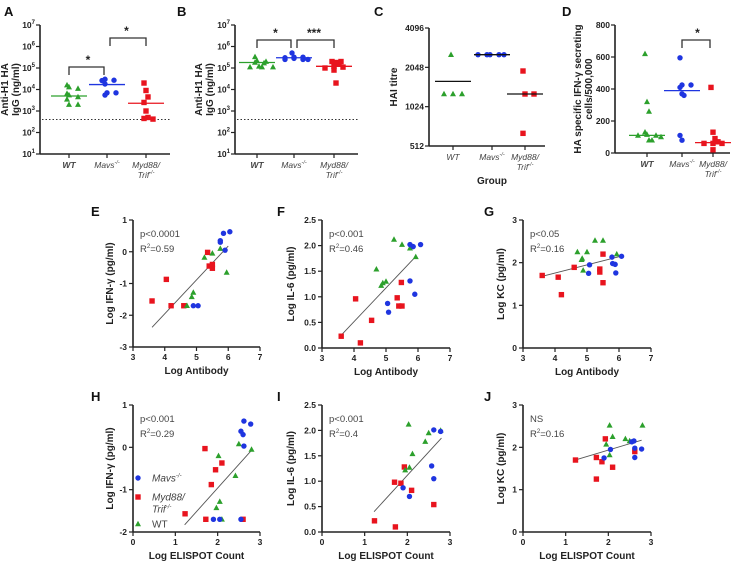  What do you see at coordinates (217, 542) in the screenshot?
I see `x-tick-label: 2` at bounding box center [217, 542].